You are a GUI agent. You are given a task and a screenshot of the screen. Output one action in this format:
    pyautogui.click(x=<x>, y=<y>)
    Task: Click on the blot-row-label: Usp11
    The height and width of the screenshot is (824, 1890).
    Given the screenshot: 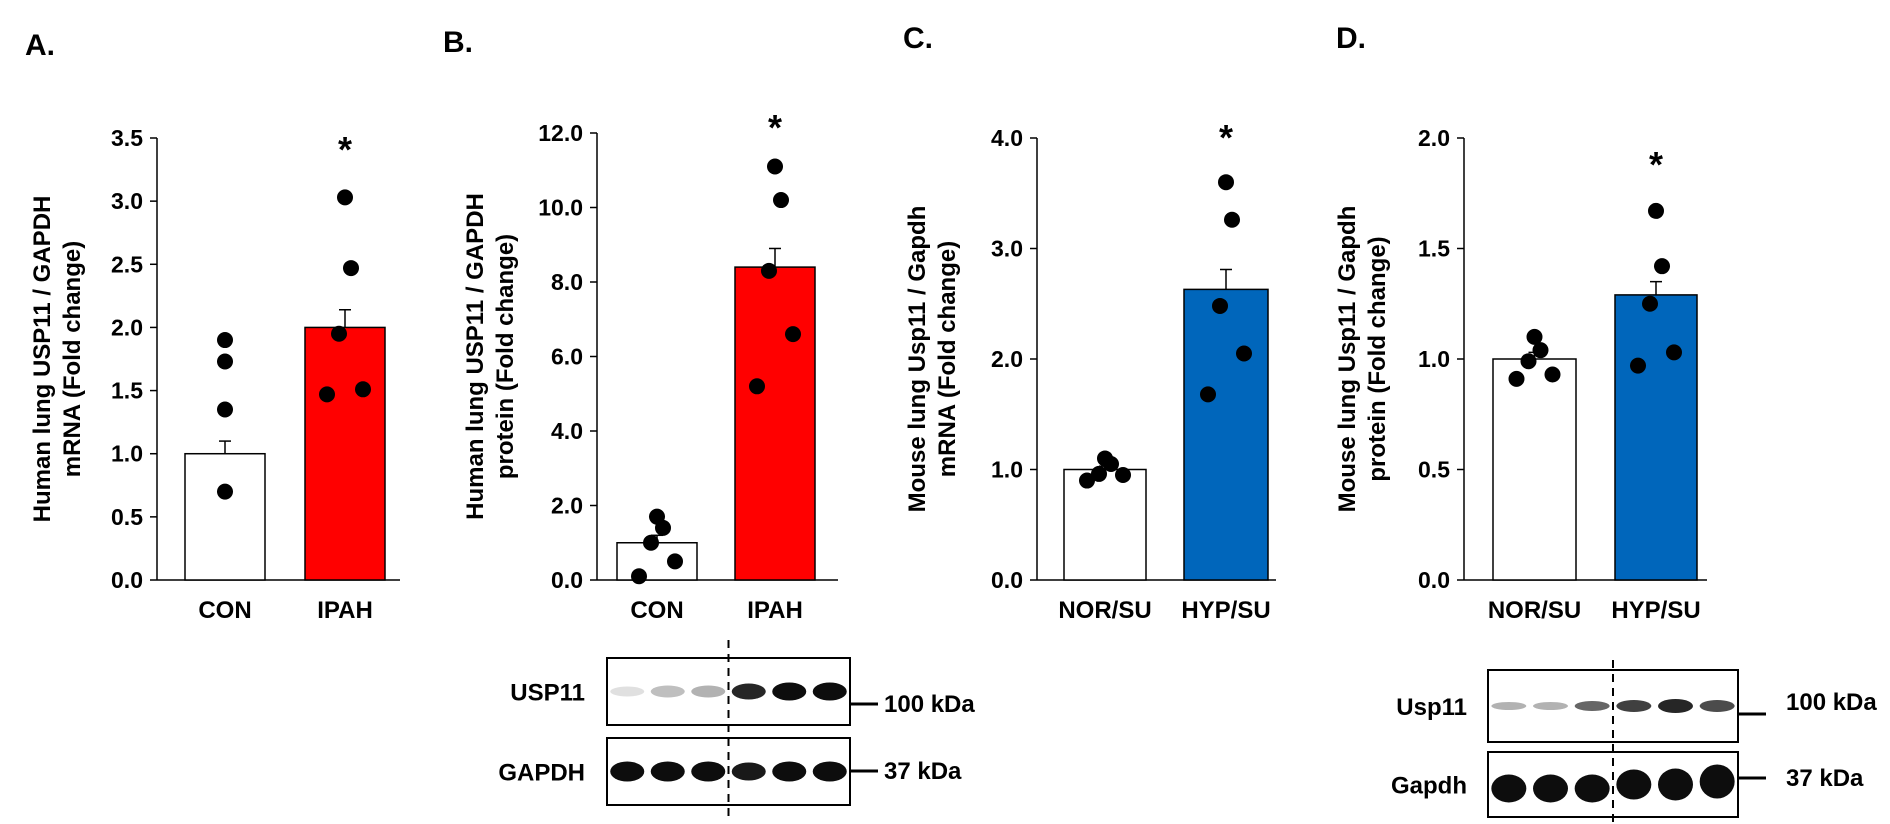 What is the action you would take?
    pyautogui.click(x=1431, y=707)
    